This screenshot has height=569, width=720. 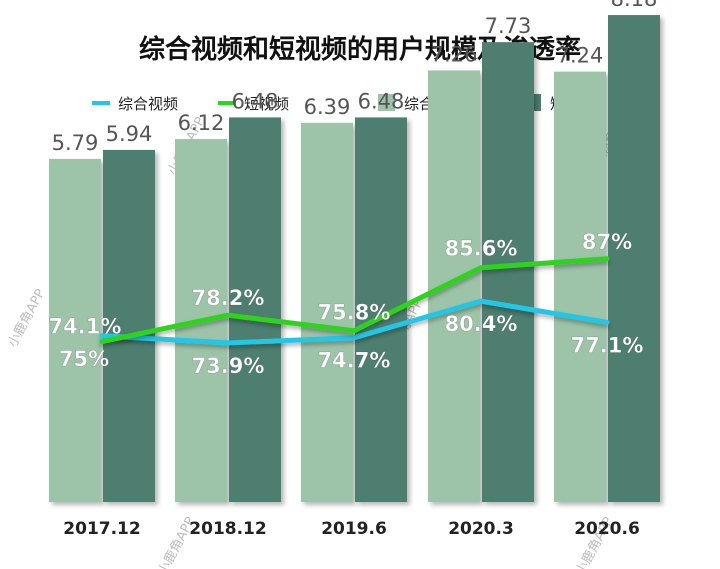 I want to click on x-tick-label: 2018.12, so click(x=227, y=529).